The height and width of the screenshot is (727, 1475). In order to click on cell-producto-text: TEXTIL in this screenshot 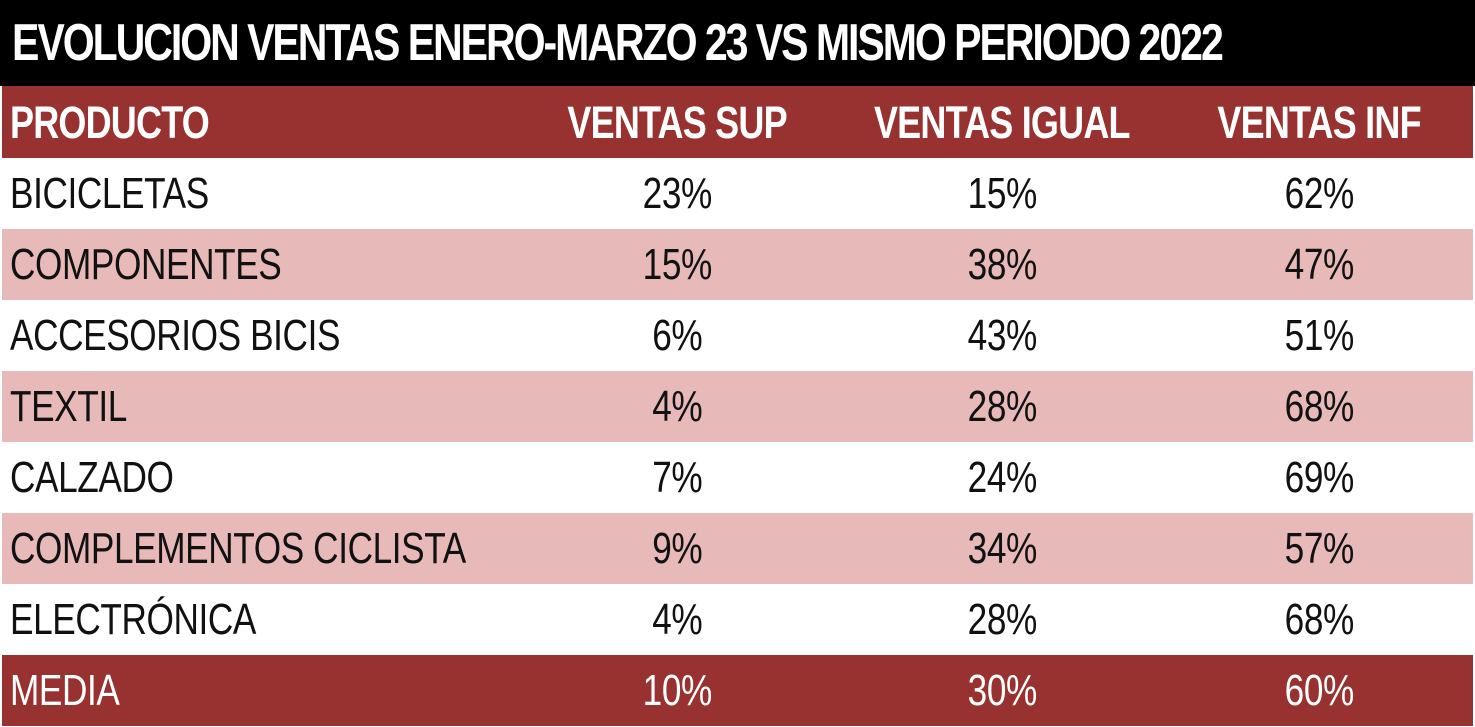, I will do `click(68, 406)`.